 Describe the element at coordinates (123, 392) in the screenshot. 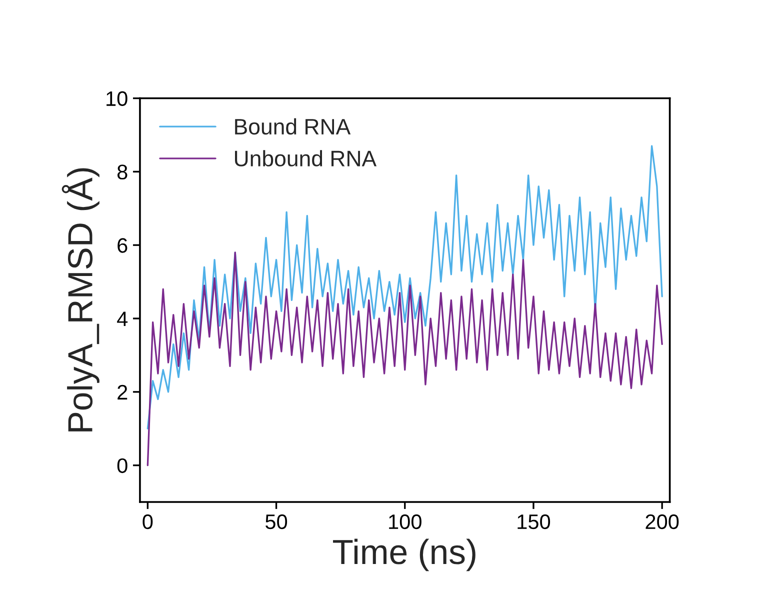

I see `y-tick-label: 2` at that location.